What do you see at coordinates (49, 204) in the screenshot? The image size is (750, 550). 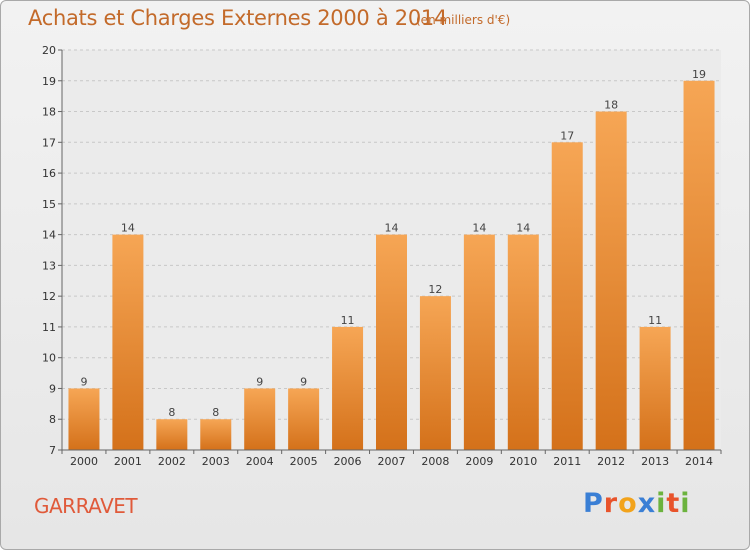 I see `y-tick-label: 15` at bounding box center [49, 204].